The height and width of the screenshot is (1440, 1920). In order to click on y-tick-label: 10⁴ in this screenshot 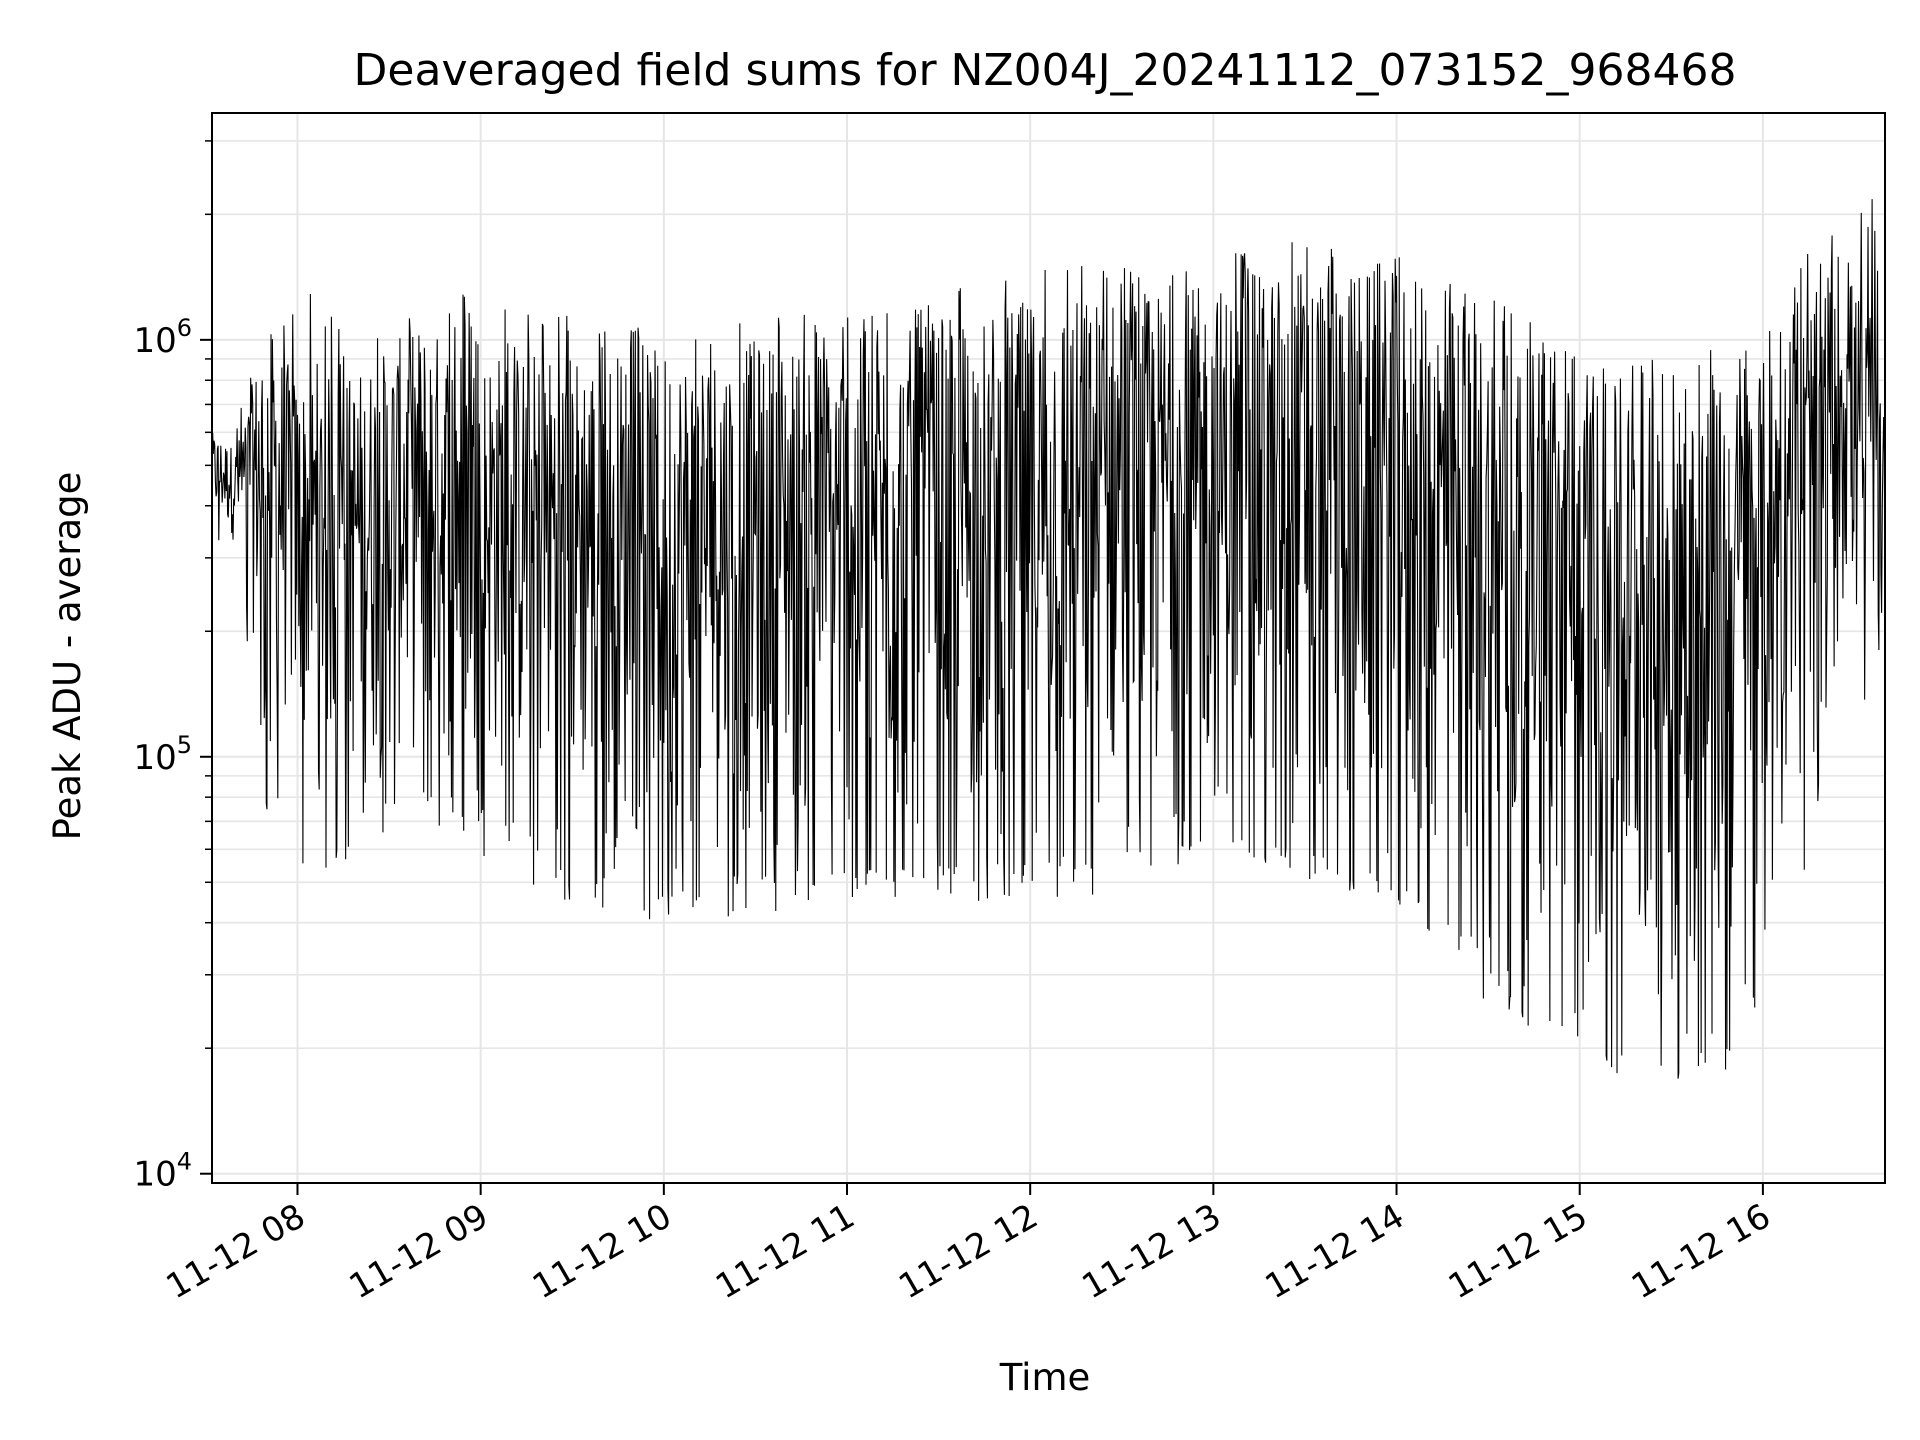, I will do `click(162, 1171)`.